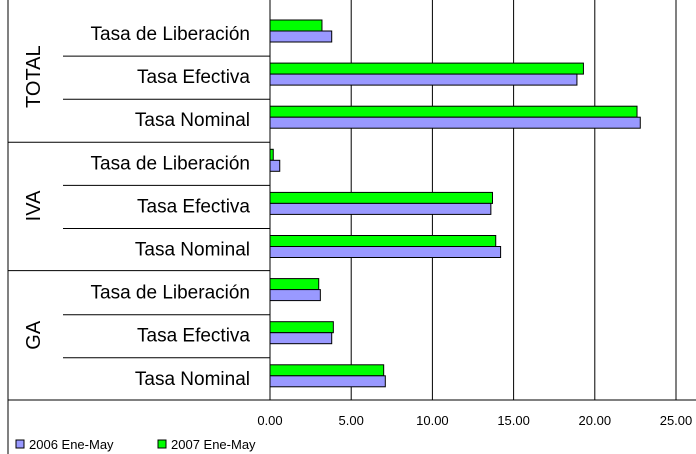 Image resolution: width=696 pixels, height=454 pixels. I want to click on legend-label: 2006 Ene-May, so click(71, 444).